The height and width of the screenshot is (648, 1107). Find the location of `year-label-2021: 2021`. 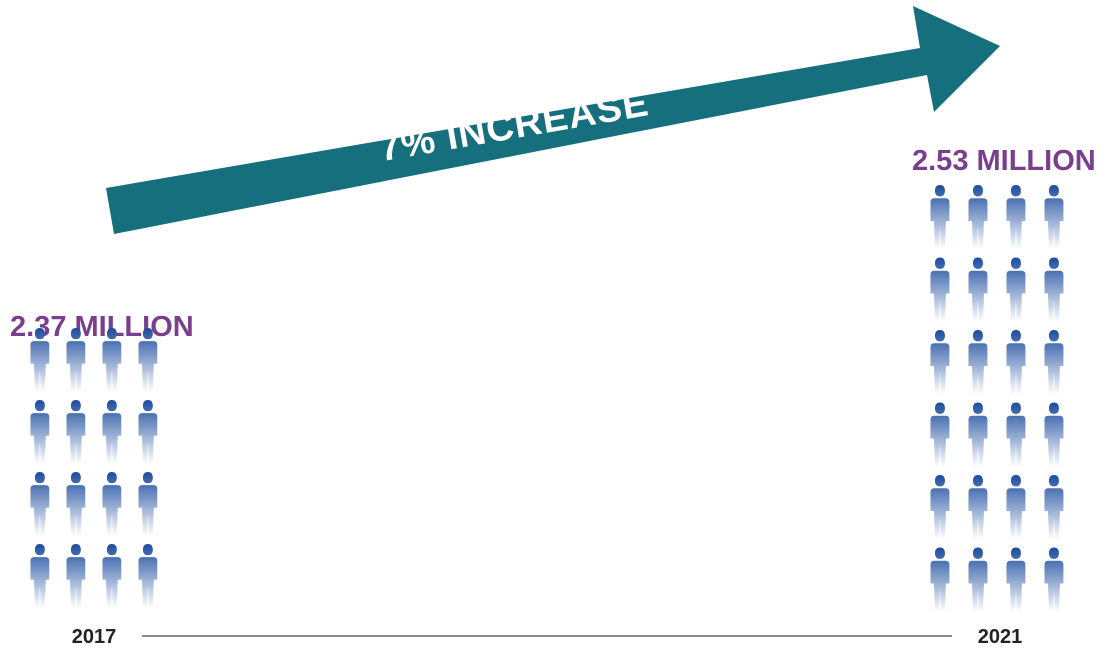

year-label-2021: 2021 is located at coordinates (1000, 637).